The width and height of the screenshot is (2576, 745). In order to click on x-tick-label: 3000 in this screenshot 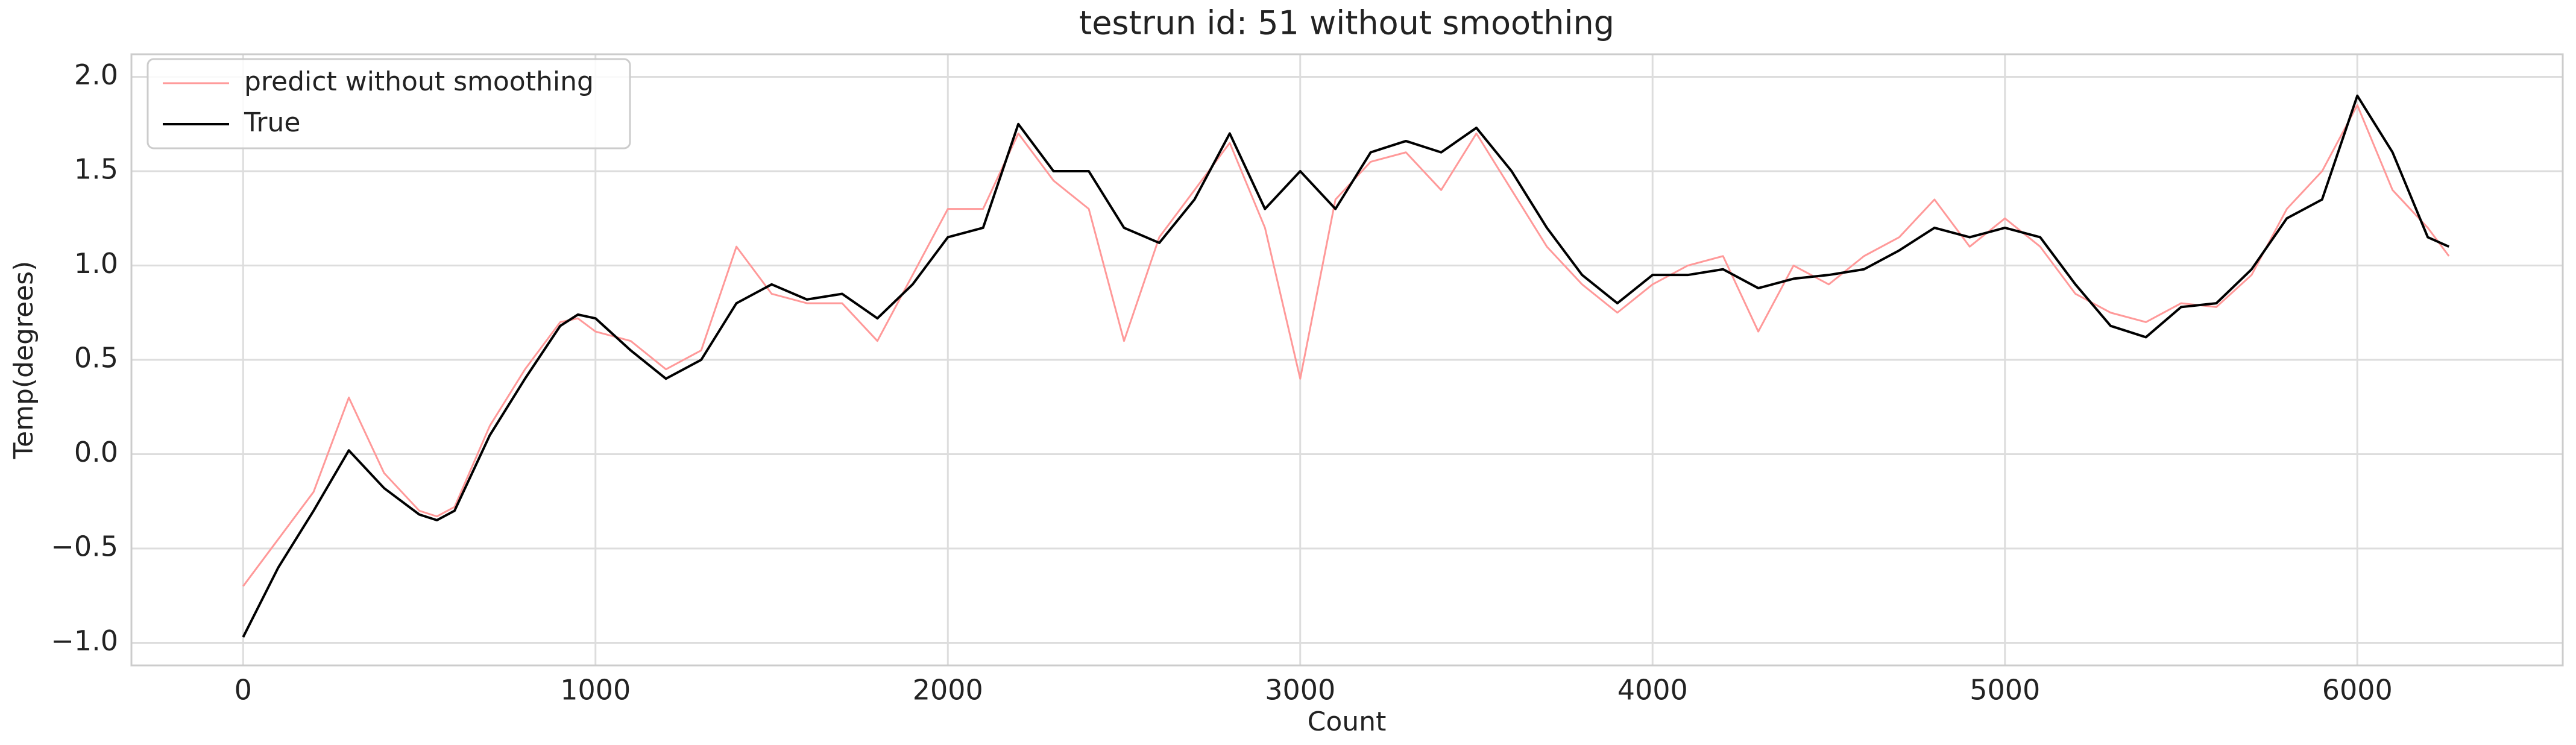, I will do `click(1300, 690)`.